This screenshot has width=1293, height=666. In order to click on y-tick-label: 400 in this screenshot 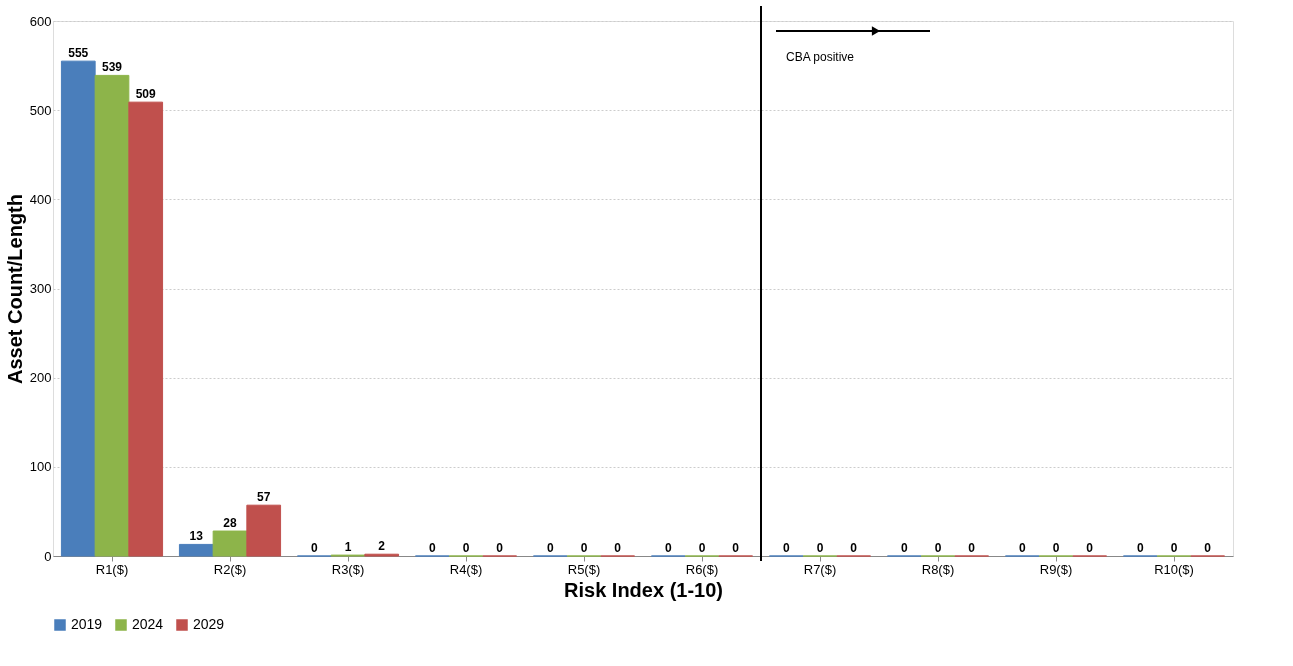, I will do `click(40, 199)`.